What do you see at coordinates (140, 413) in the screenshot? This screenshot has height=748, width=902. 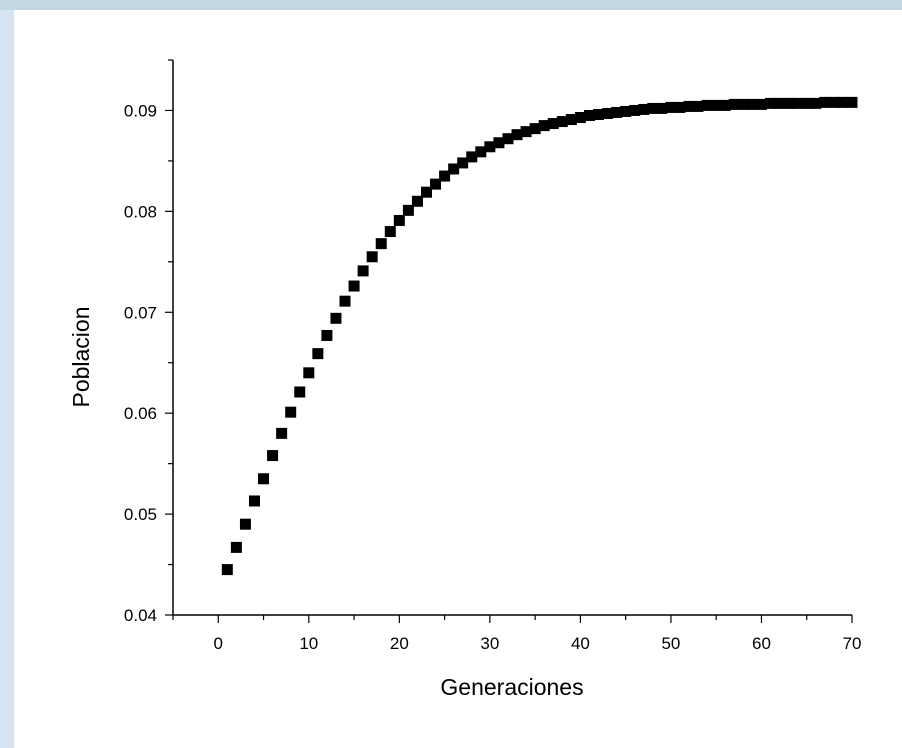 I see `y-tick-label: 0.06` at bounding box center [140, 413].